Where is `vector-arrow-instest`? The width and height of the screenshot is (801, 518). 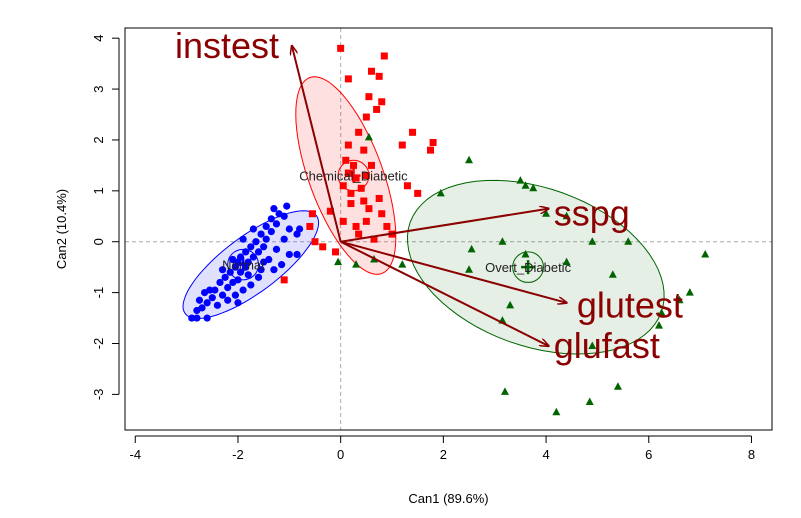 vector-arrow-instest is located at coordinates (317, 144).